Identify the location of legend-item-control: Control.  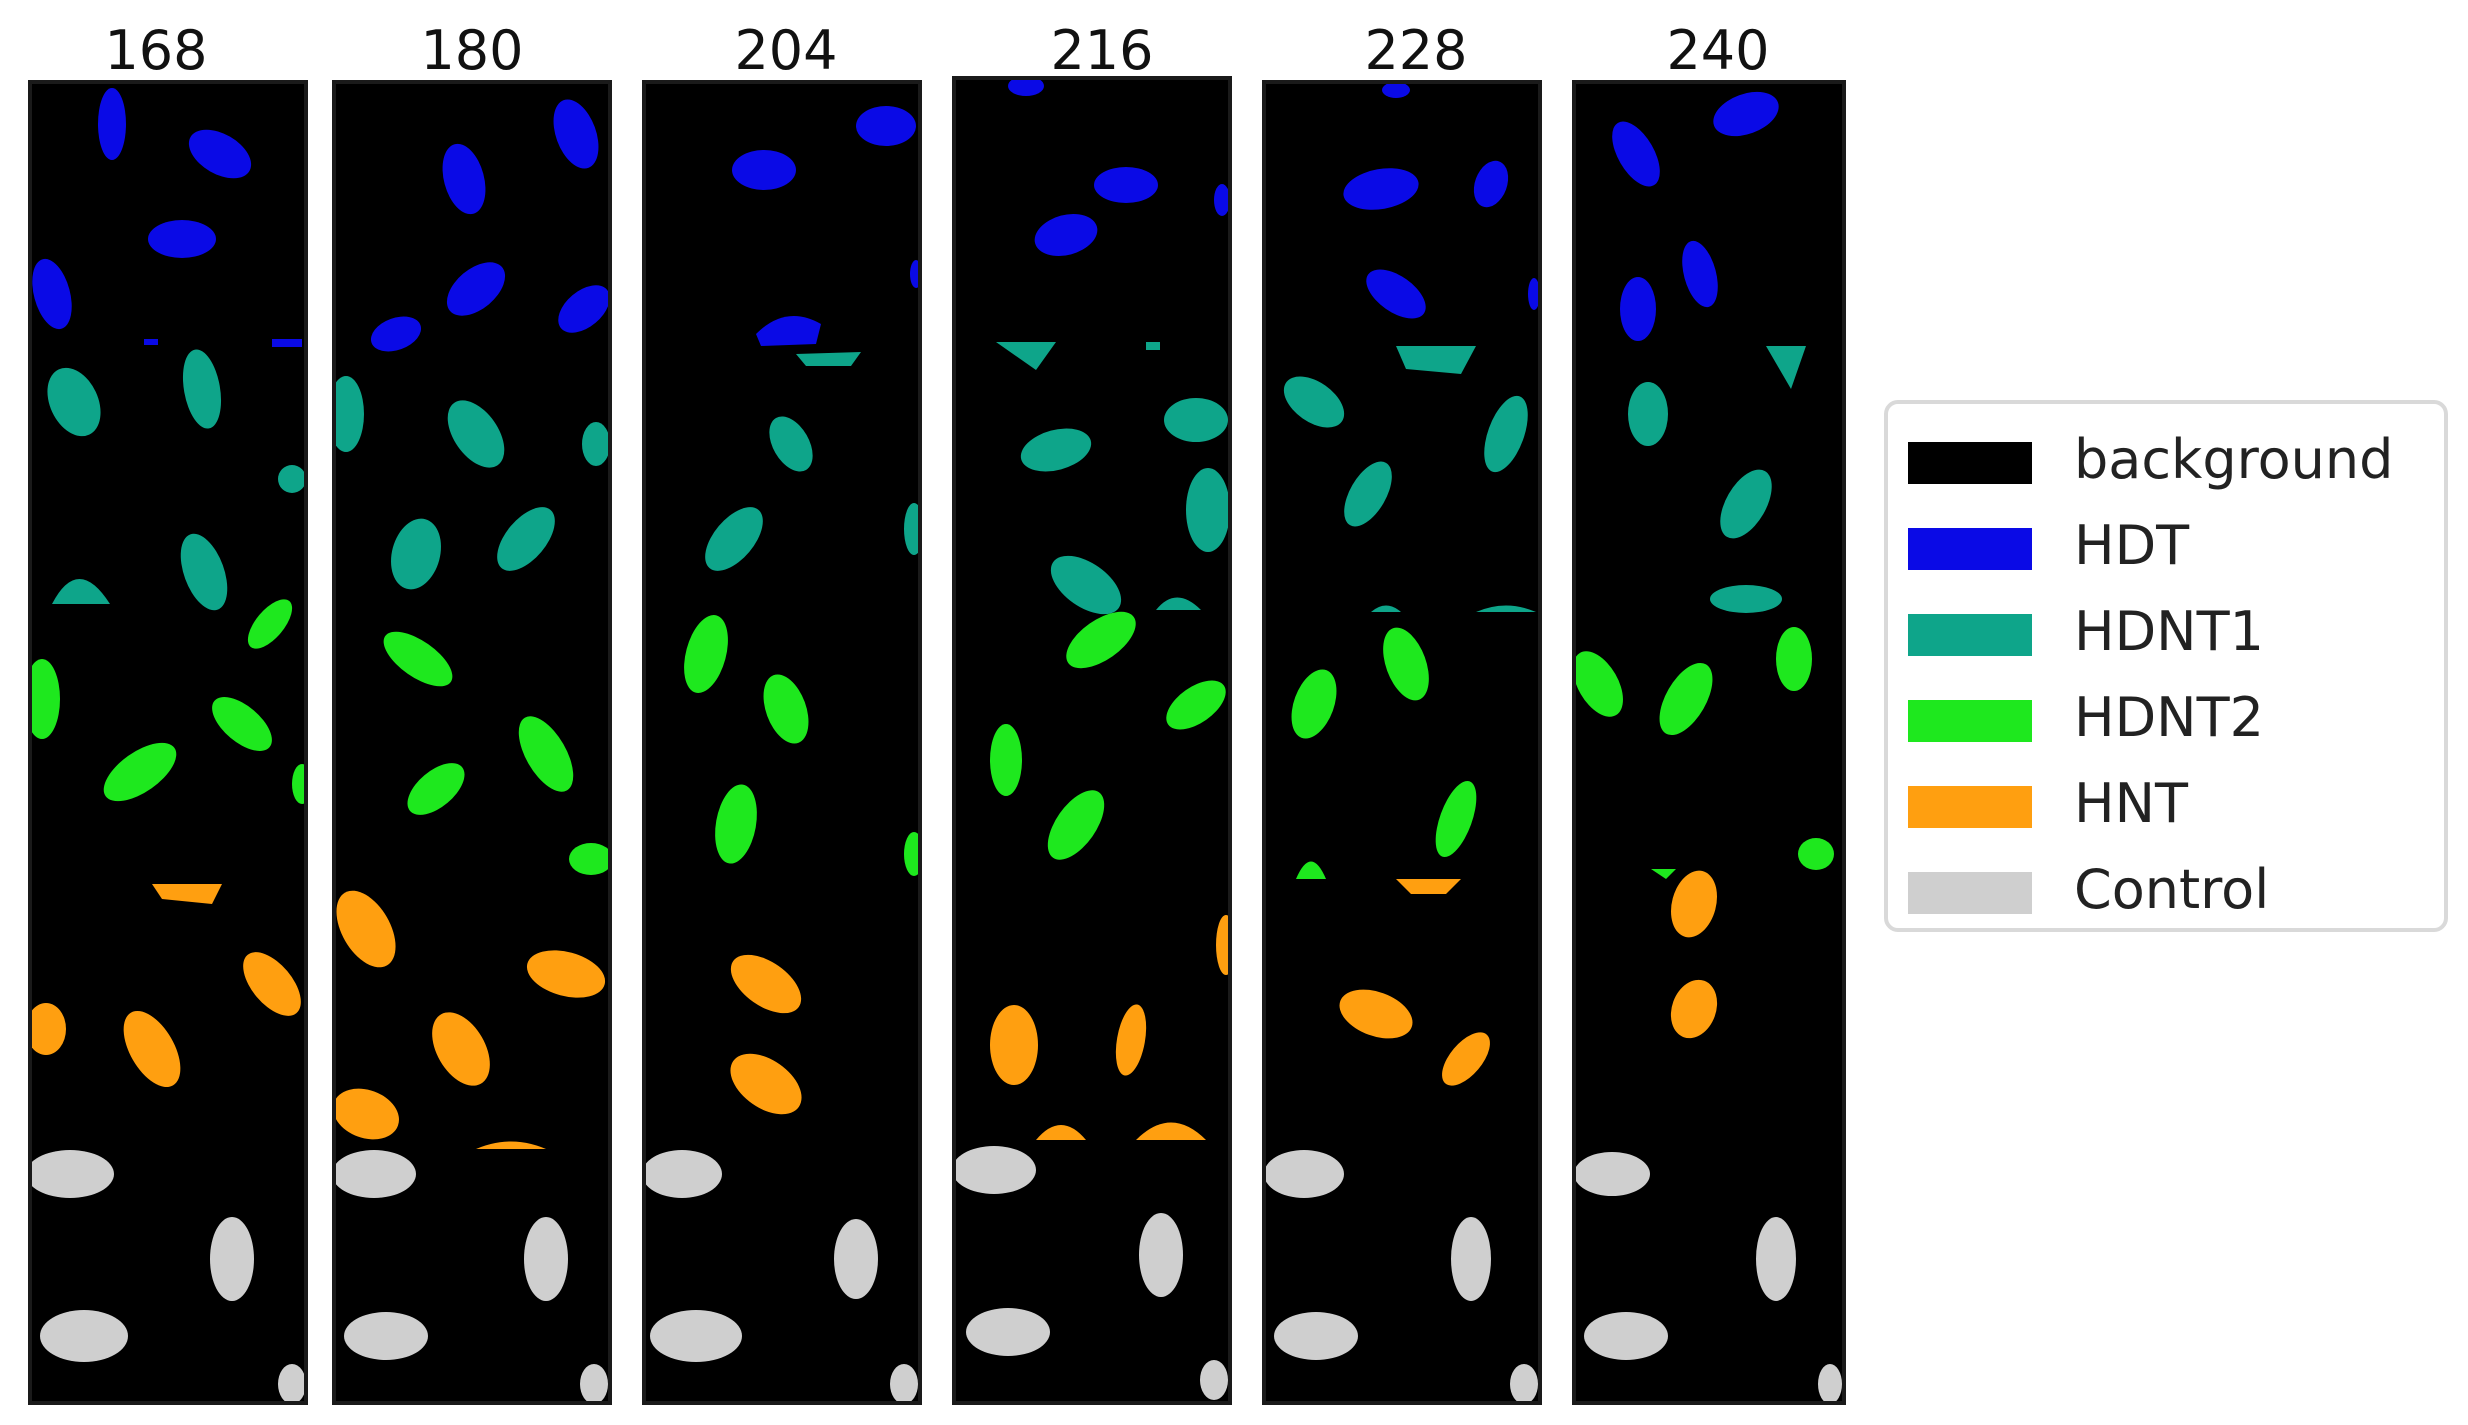
(2166, 890).